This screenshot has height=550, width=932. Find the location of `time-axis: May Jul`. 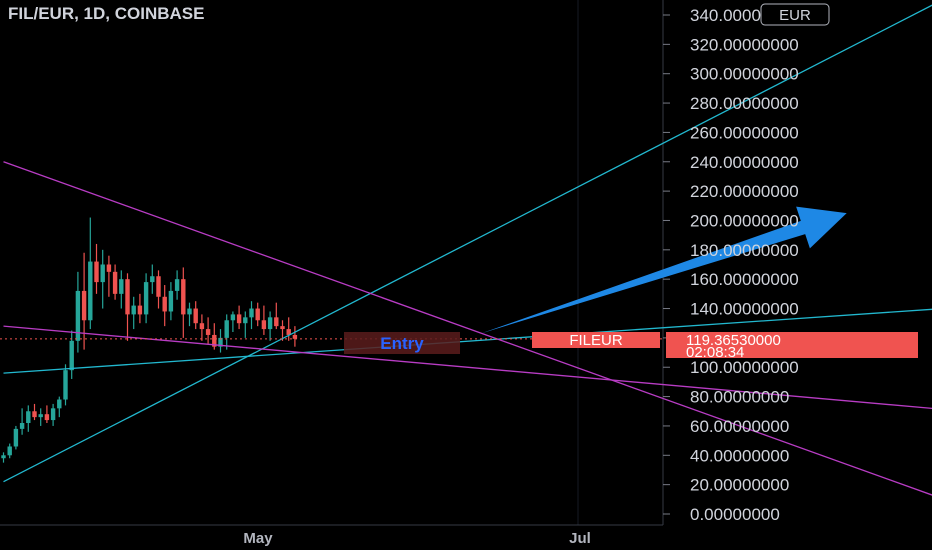

time-axis: May Jul is located at coordinates (416, 538).